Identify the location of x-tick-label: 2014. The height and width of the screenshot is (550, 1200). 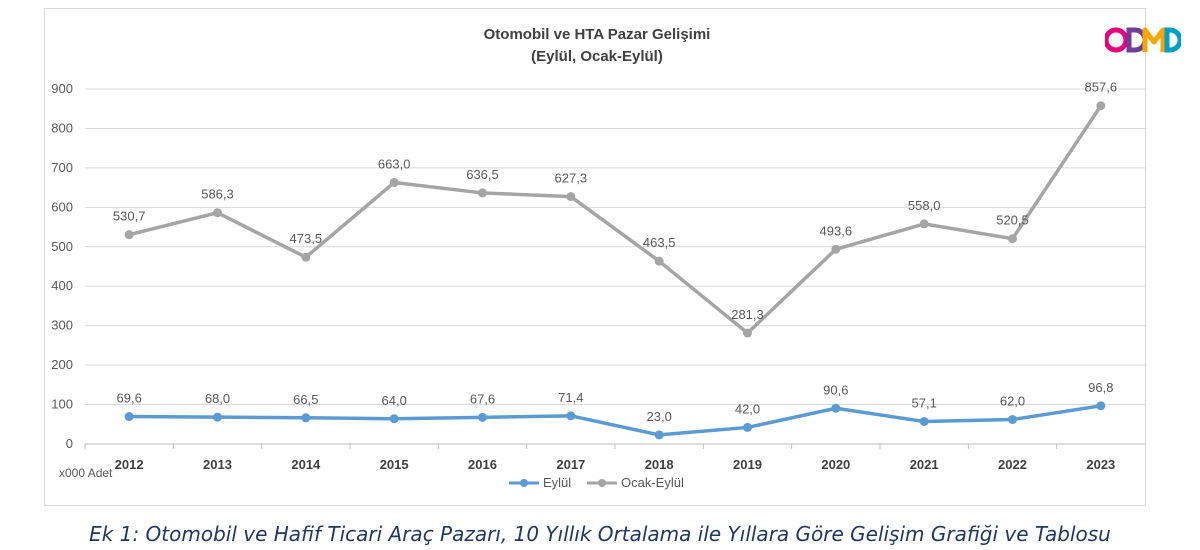
(306, 464).